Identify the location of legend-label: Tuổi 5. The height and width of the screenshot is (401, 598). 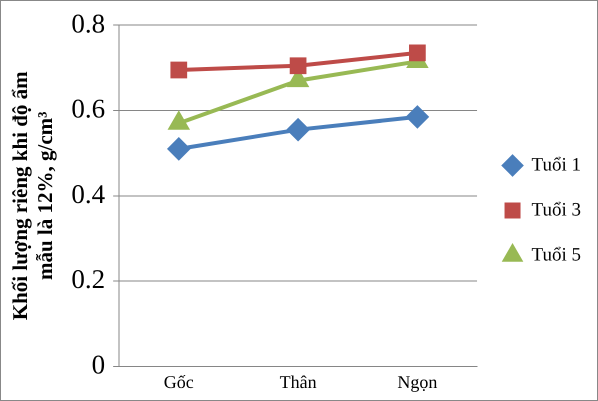
(556, 255).